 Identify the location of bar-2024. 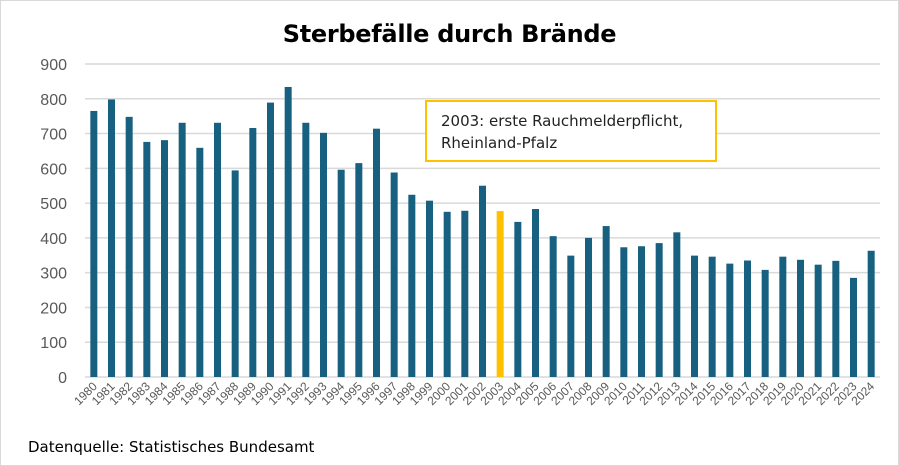
(871, 313).